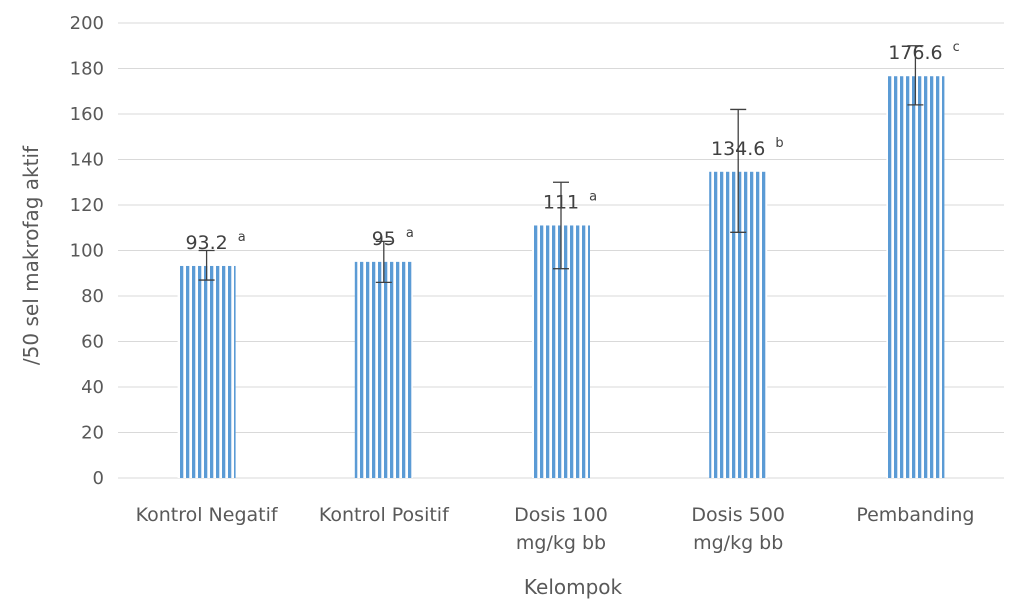 This screenshot has width=1014, height=604. I want to click on y-tick-label: 180, so click(87, 69).